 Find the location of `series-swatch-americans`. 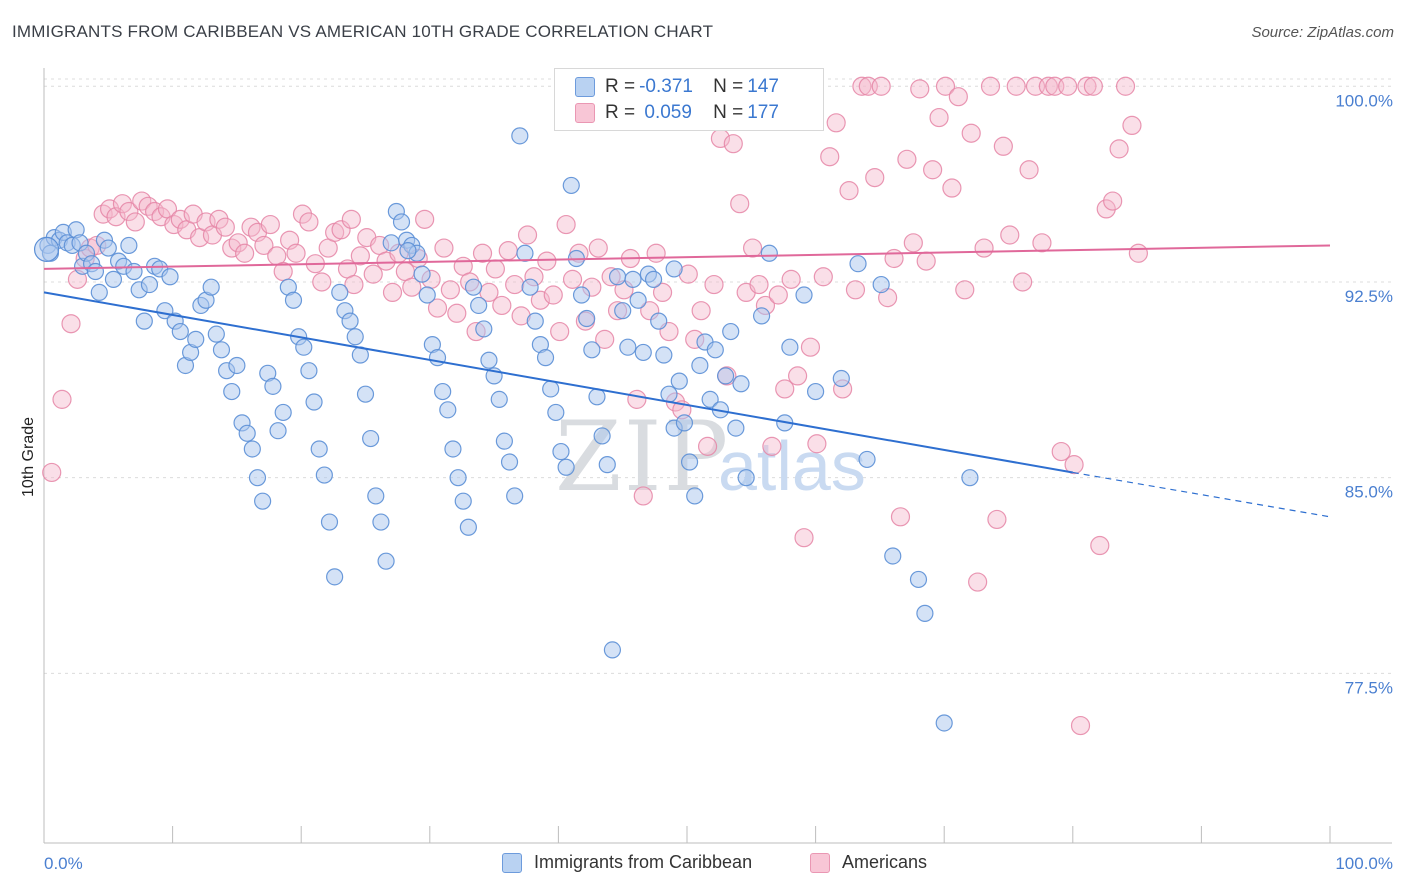

series-swatch-americans is located at coordinates (820, 862).